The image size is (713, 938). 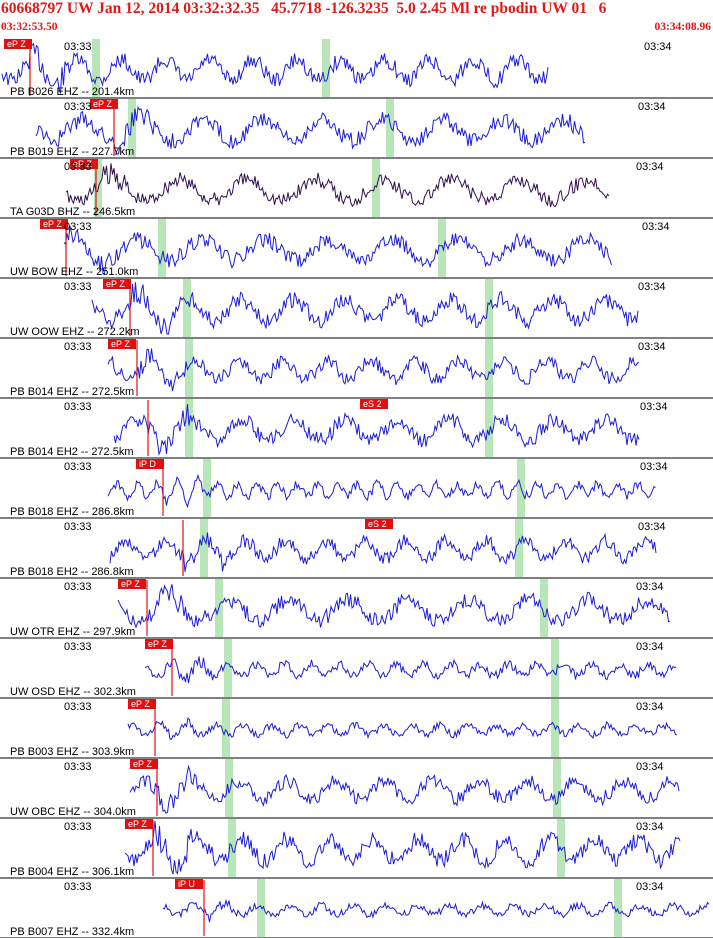 I want to click on station-label: PB B018 EH2 -- 286.8km, so click(x=72, y=572).